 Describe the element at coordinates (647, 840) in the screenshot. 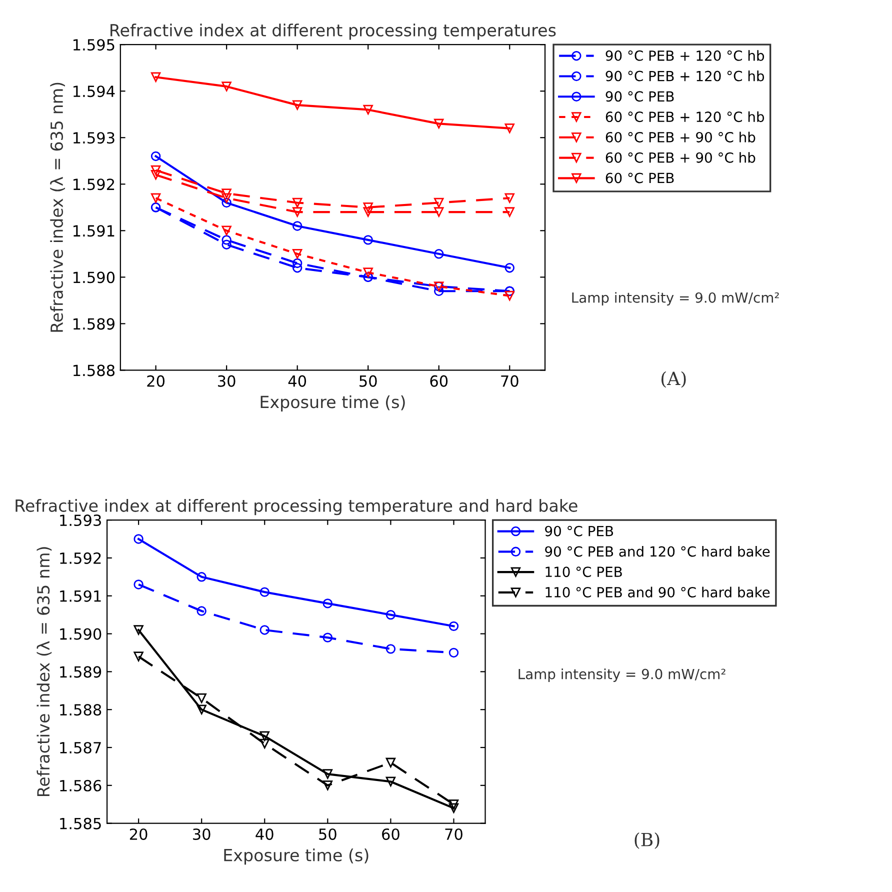

I see `text: (B)` at that location.